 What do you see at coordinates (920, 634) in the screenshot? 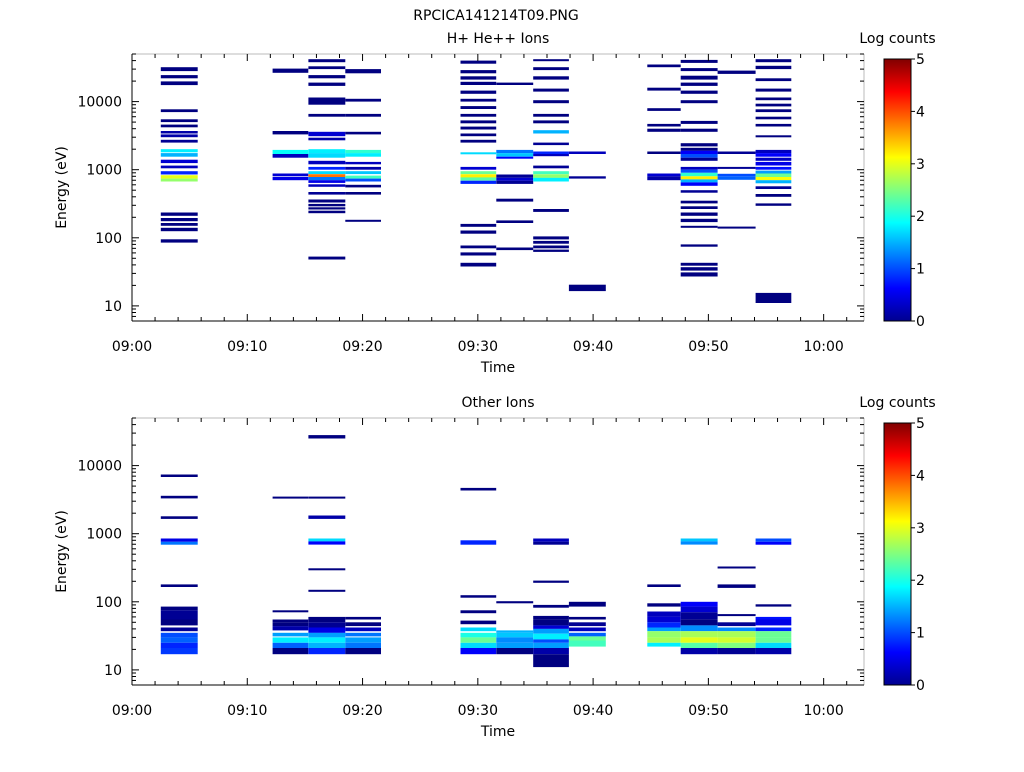
I see `colorbar-tick-label: 1` at bounding box center [920, 634].